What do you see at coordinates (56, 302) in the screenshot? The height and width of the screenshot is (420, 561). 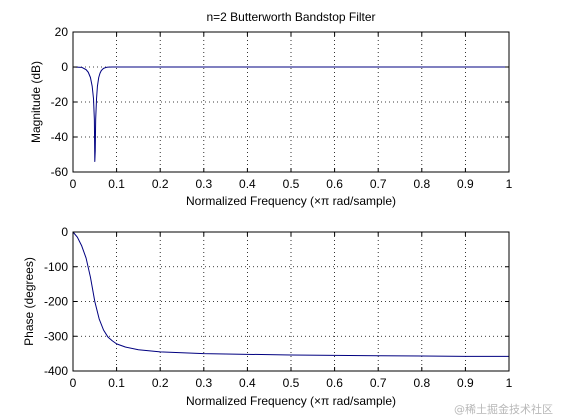 I see `y-tick-label: -200` at bounding box center [56, 302].